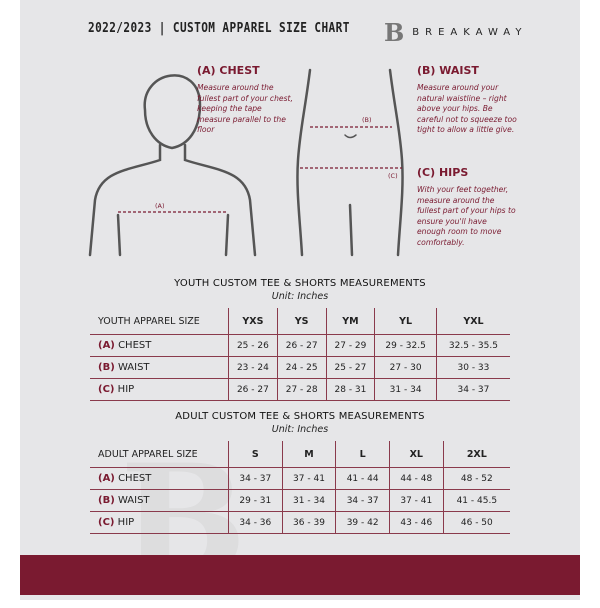 This screenshot has width=600, height=608. Describe the element at coordinates (470, 32) in the screenshot. I see `brand-name: BREAKAWAY` at that location.